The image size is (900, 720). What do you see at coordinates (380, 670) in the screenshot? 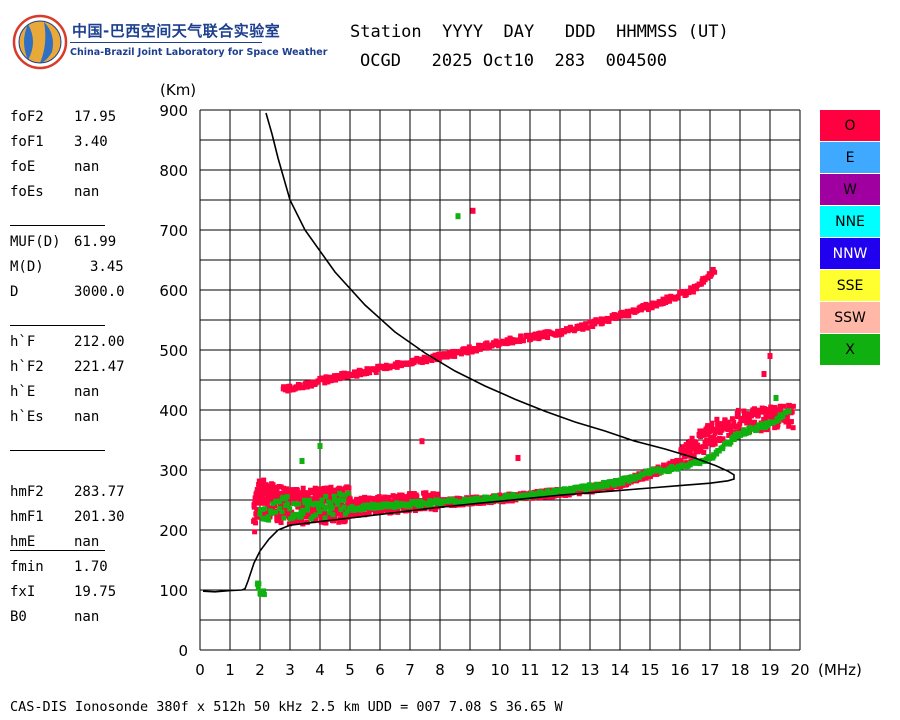
I see `x-tick-label: 6` at bounding box center [380, 670].